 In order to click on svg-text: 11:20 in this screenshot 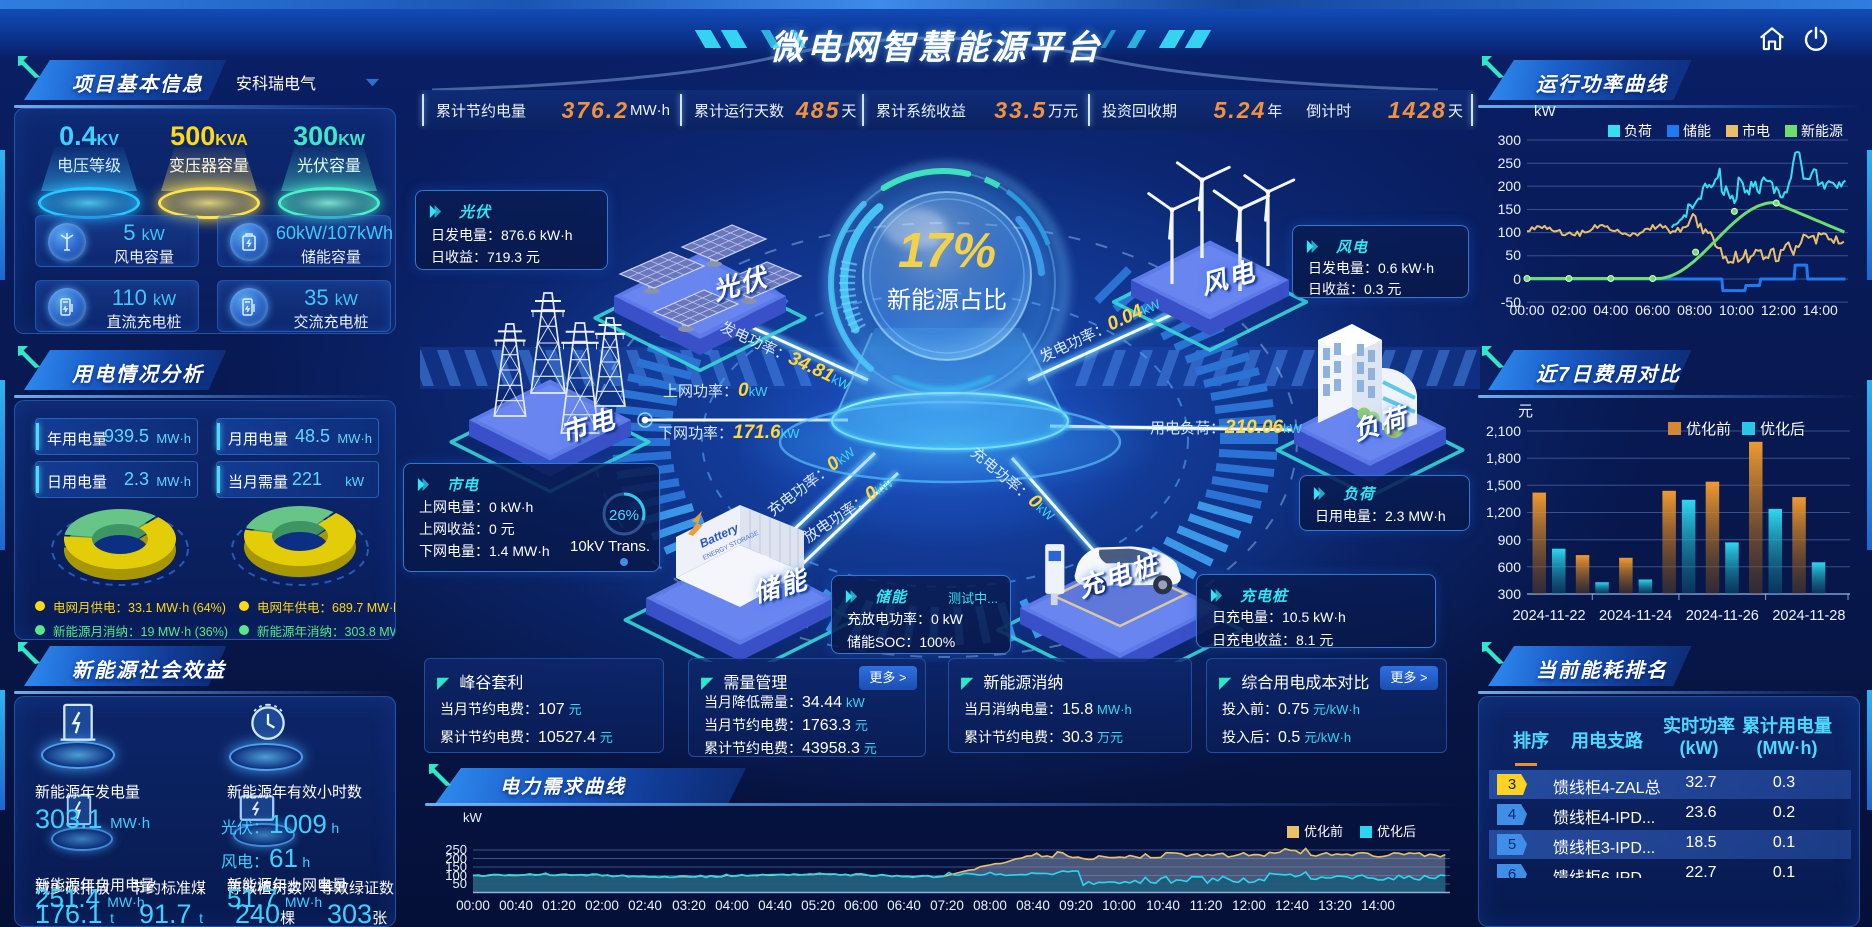, I will do `click(1206, 905)`.